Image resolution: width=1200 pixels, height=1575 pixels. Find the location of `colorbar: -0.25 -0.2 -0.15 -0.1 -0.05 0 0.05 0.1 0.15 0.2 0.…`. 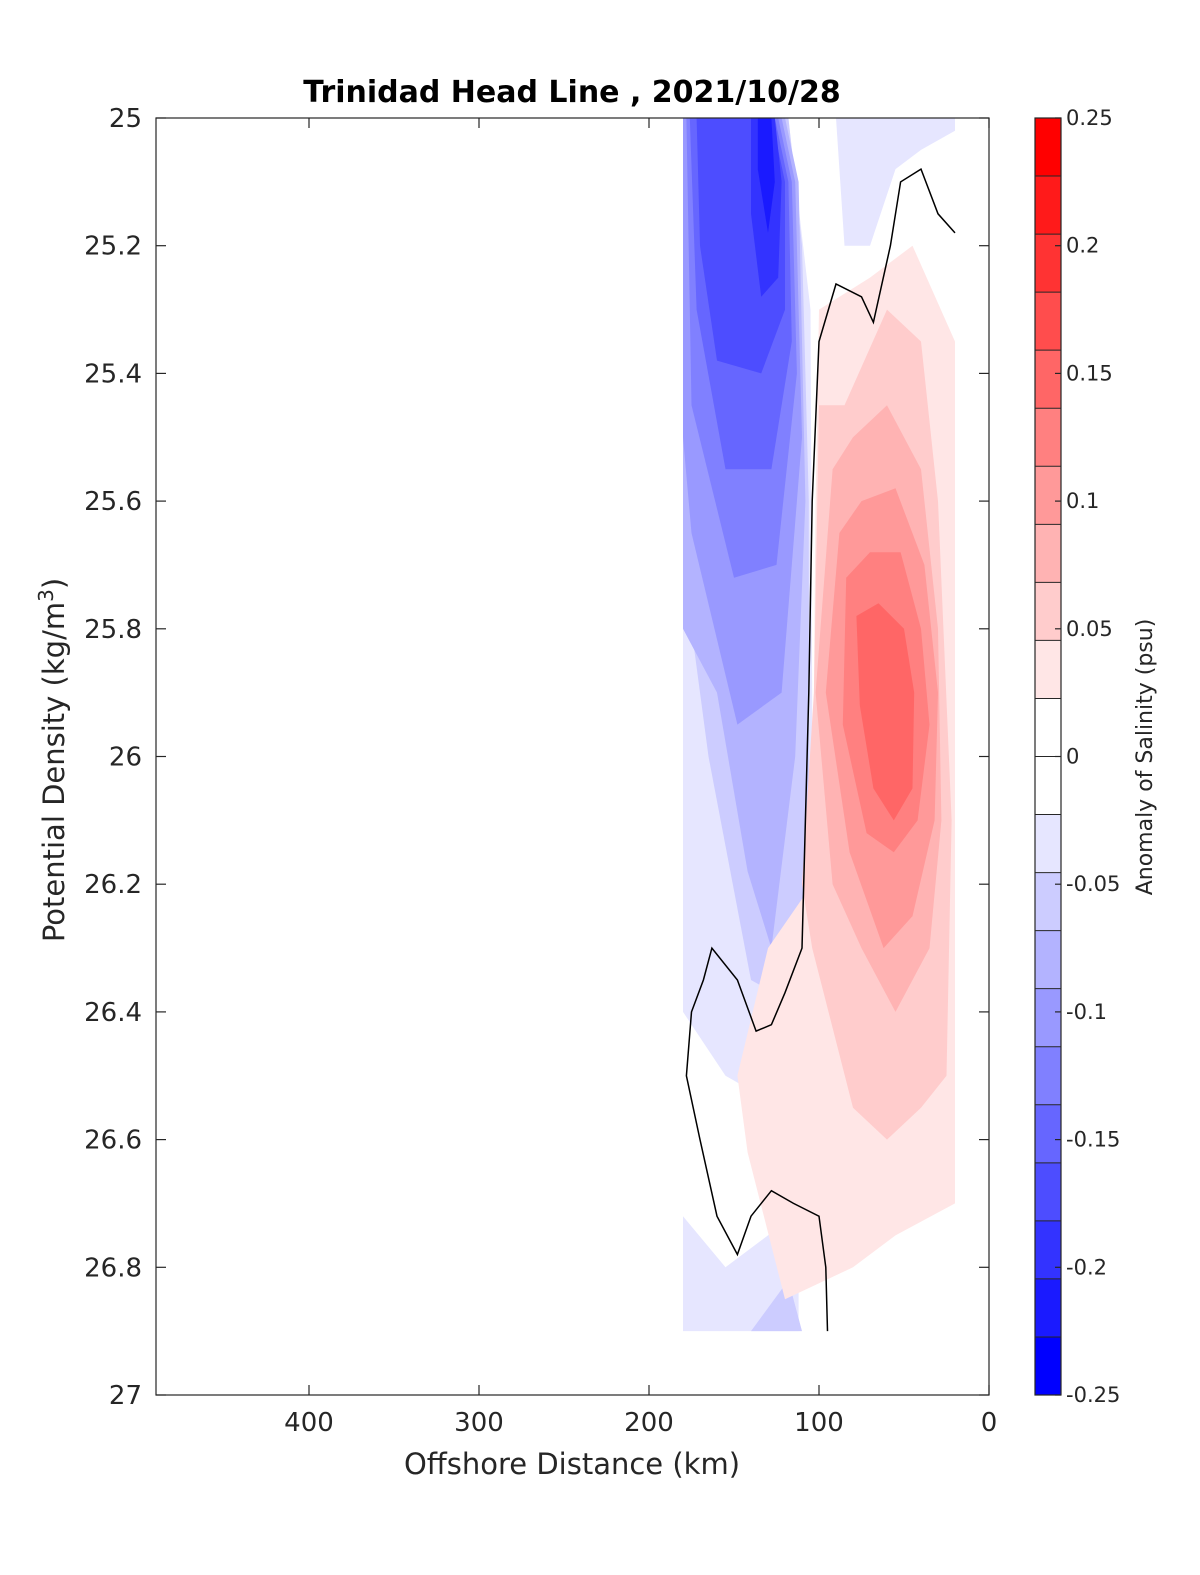

colorbar: -0.25 -0.2 -0.15 -0.1 -0.05 0 0.05 0.1 0.15 0.2 0.… is located at coordinates (1077, 756).